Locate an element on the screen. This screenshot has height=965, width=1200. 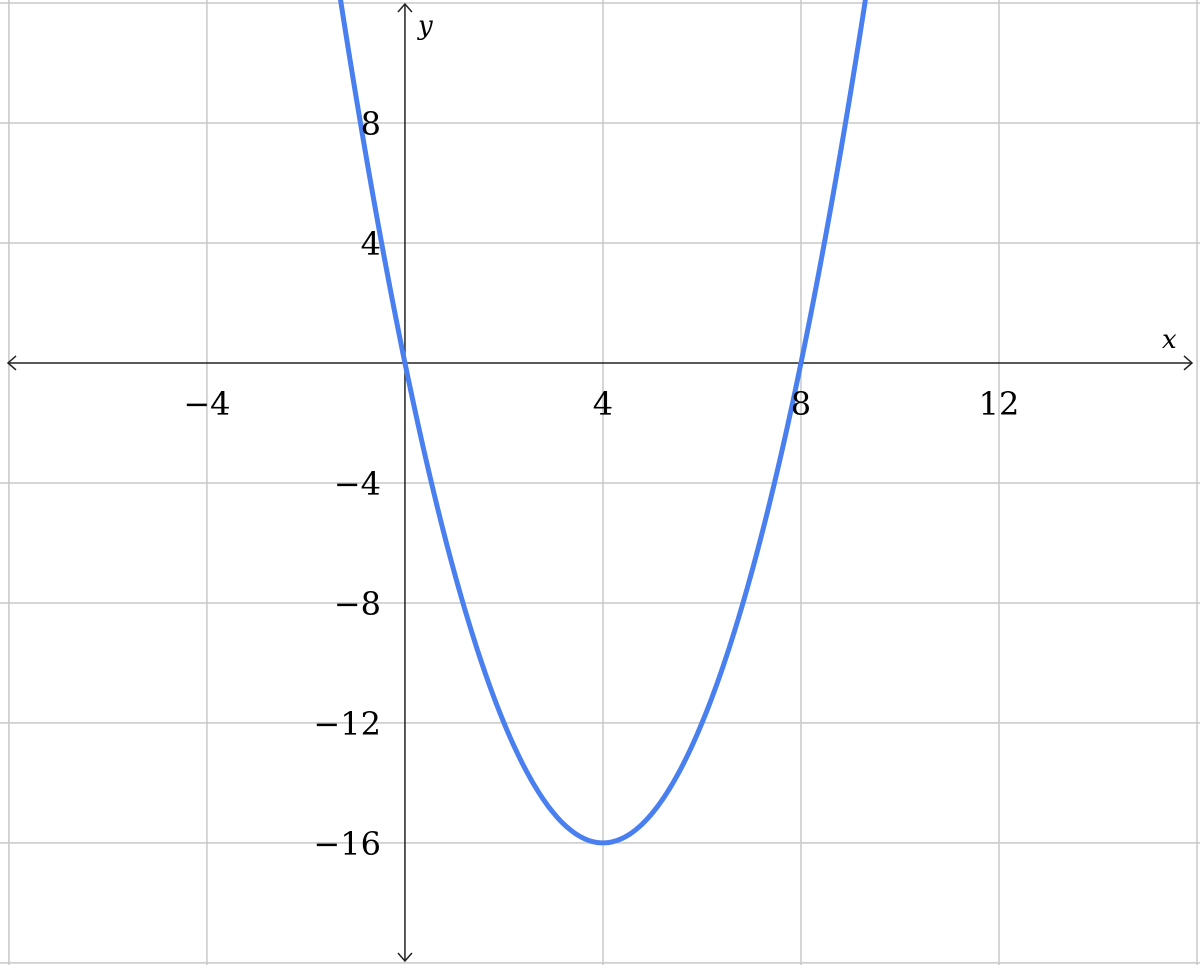
y-tick-label: −12 is located at coordinates (347, 724).